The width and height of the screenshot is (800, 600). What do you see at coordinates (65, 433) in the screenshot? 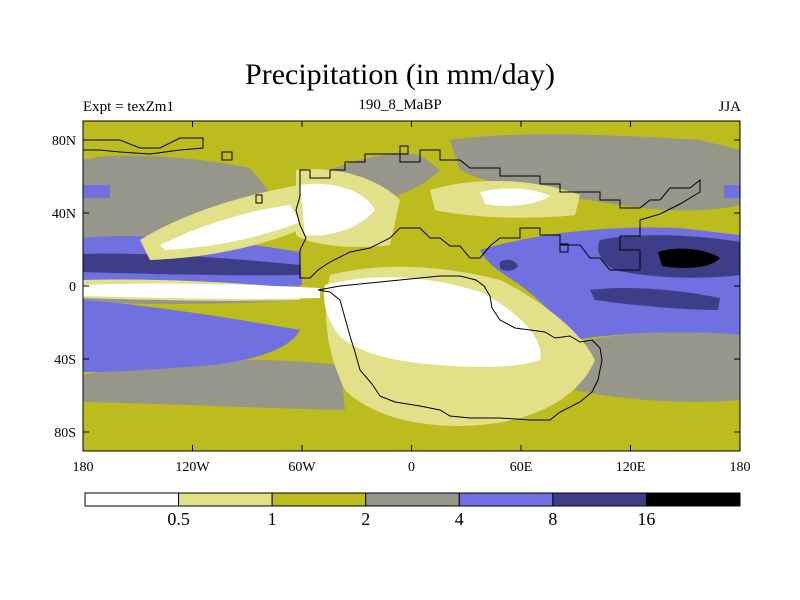
I see `lat-tick-label: 80S` at bounding box center [65, 433].